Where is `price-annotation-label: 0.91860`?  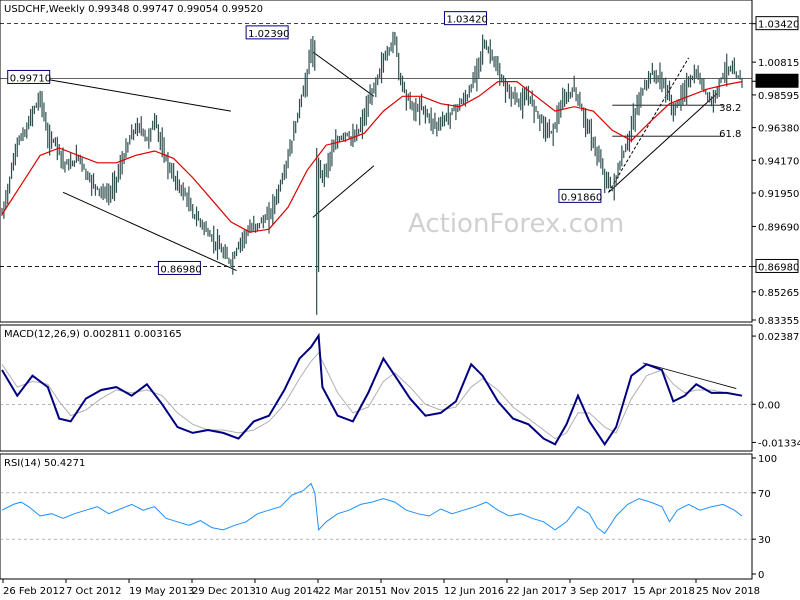
price-annotation-label: 0.91860 is located at coordinates (581, 197).